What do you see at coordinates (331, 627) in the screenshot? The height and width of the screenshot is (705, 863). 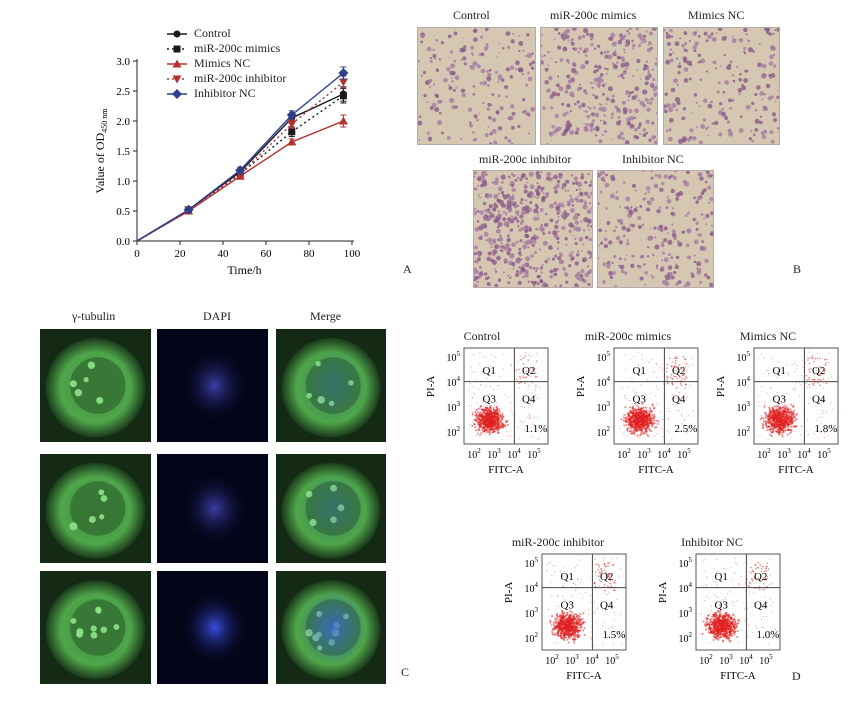 I see `merge-image-row3` at bounding box center [331, 627].